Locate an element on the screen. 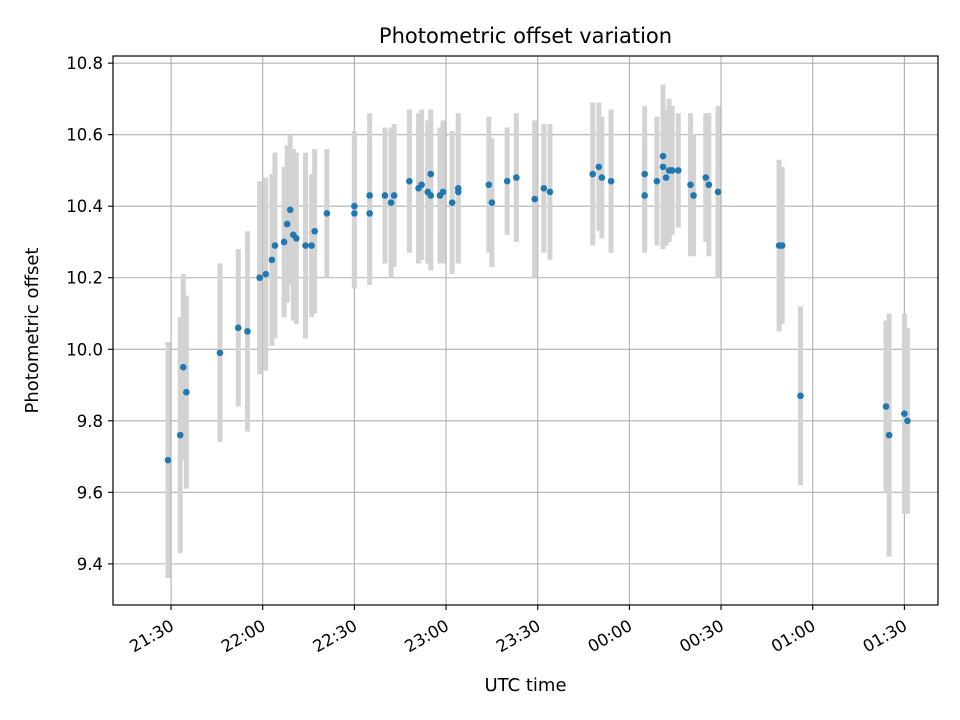 The height and width of the screenshot is (720, 960). x-tick-label: 22:00 is located at coordinates (243, 636).